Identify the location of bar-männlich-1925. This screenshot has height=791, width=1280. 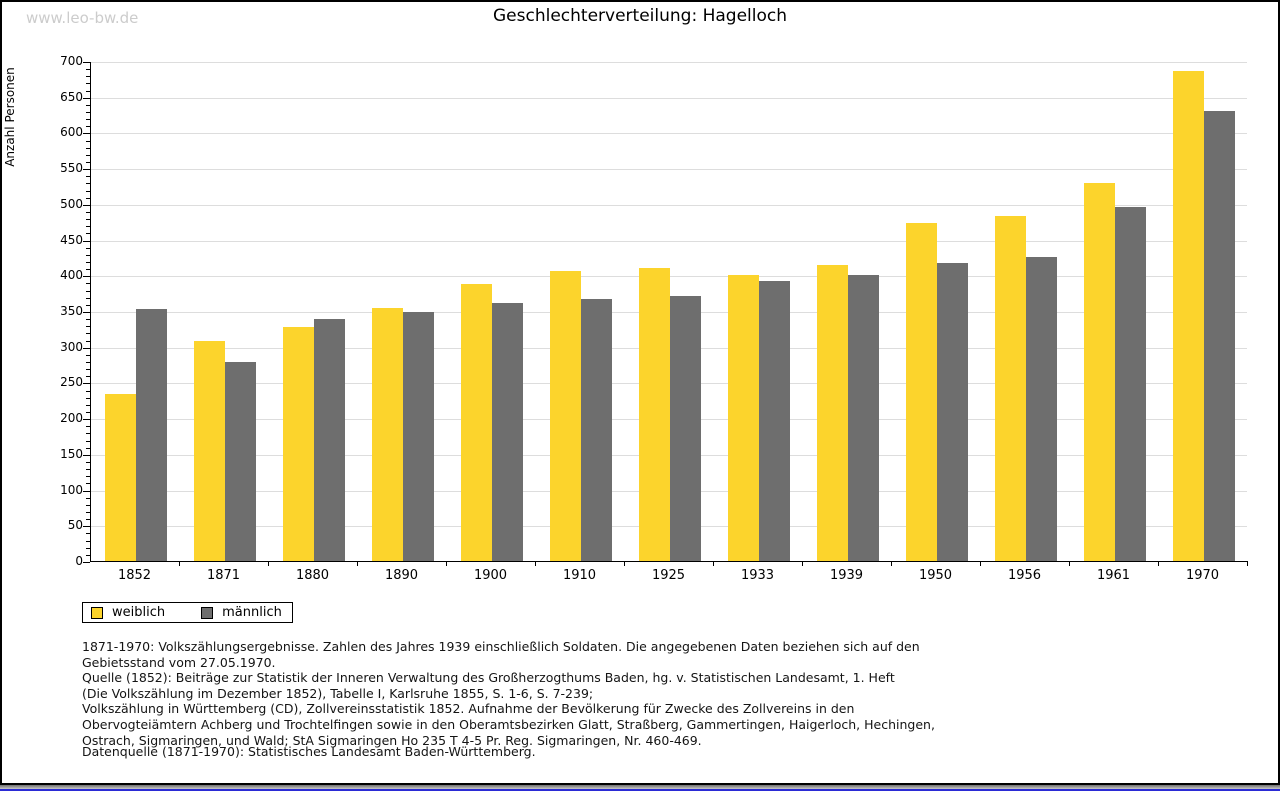
(685, 428).